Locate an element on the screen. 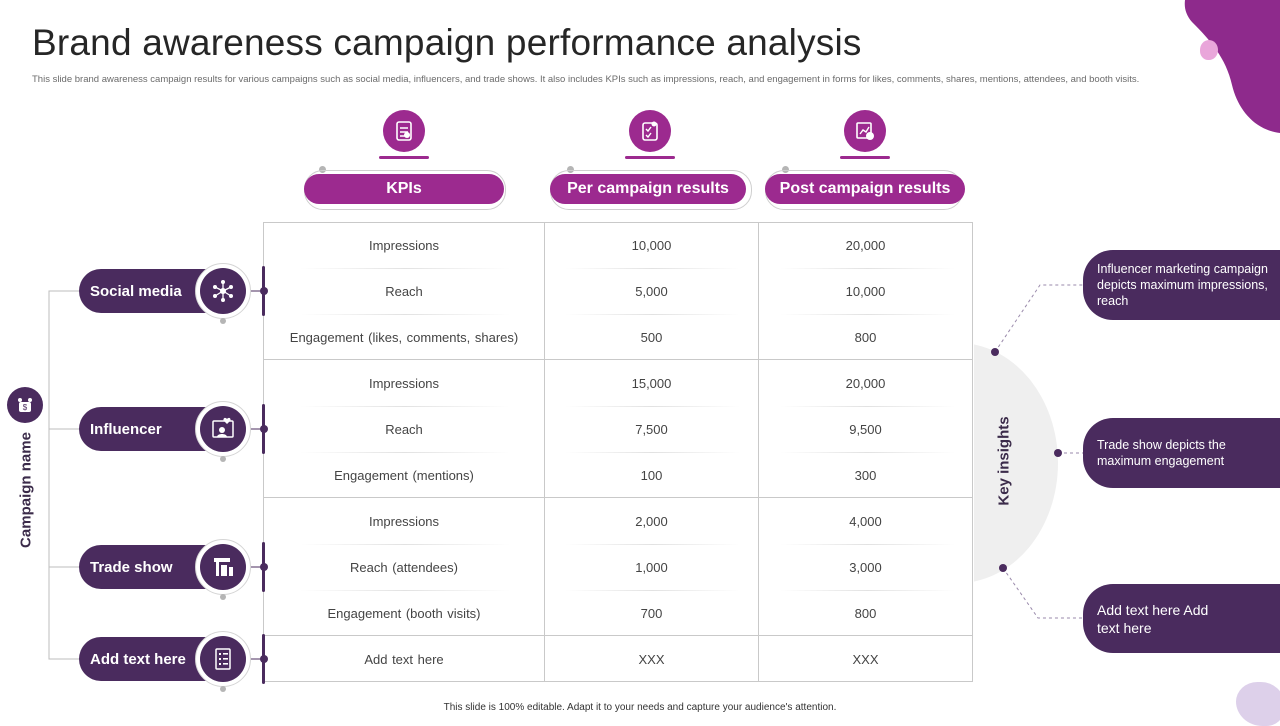 The image size is (1280, 726). table-cell-kpi: Add text here is located at coordinates (404, 659).